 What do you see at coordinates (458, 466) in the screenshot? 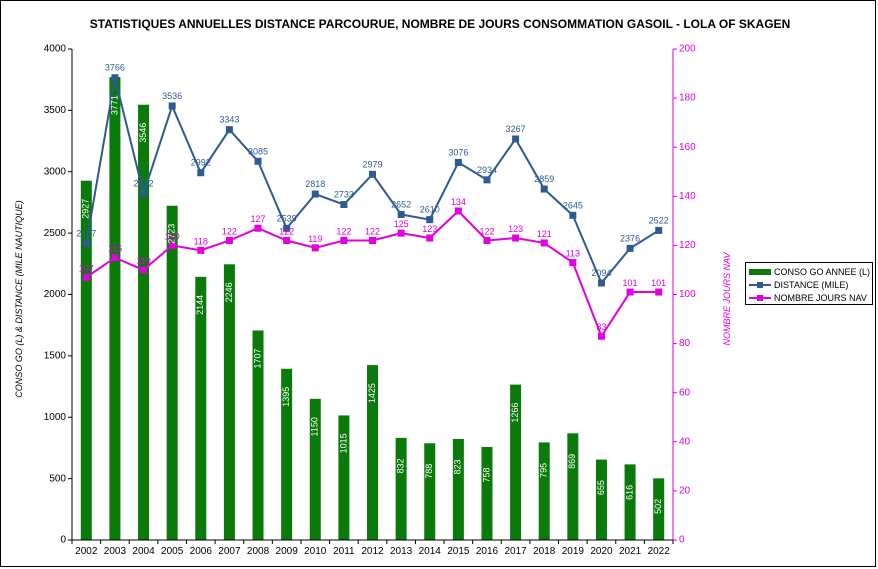
I see `bar-value-label: 823` at bounding box center [458, 466].